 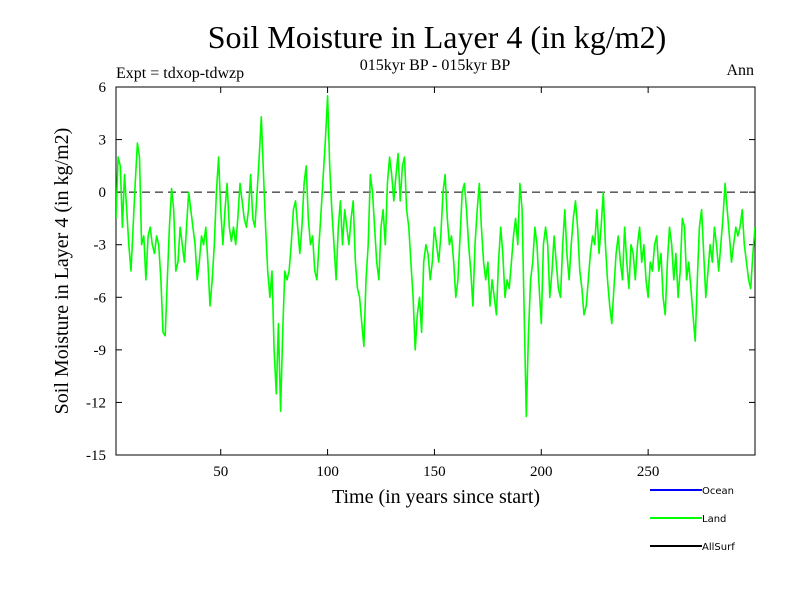 I want to click on y-tick-label: -6, so click(x=100, y=298).